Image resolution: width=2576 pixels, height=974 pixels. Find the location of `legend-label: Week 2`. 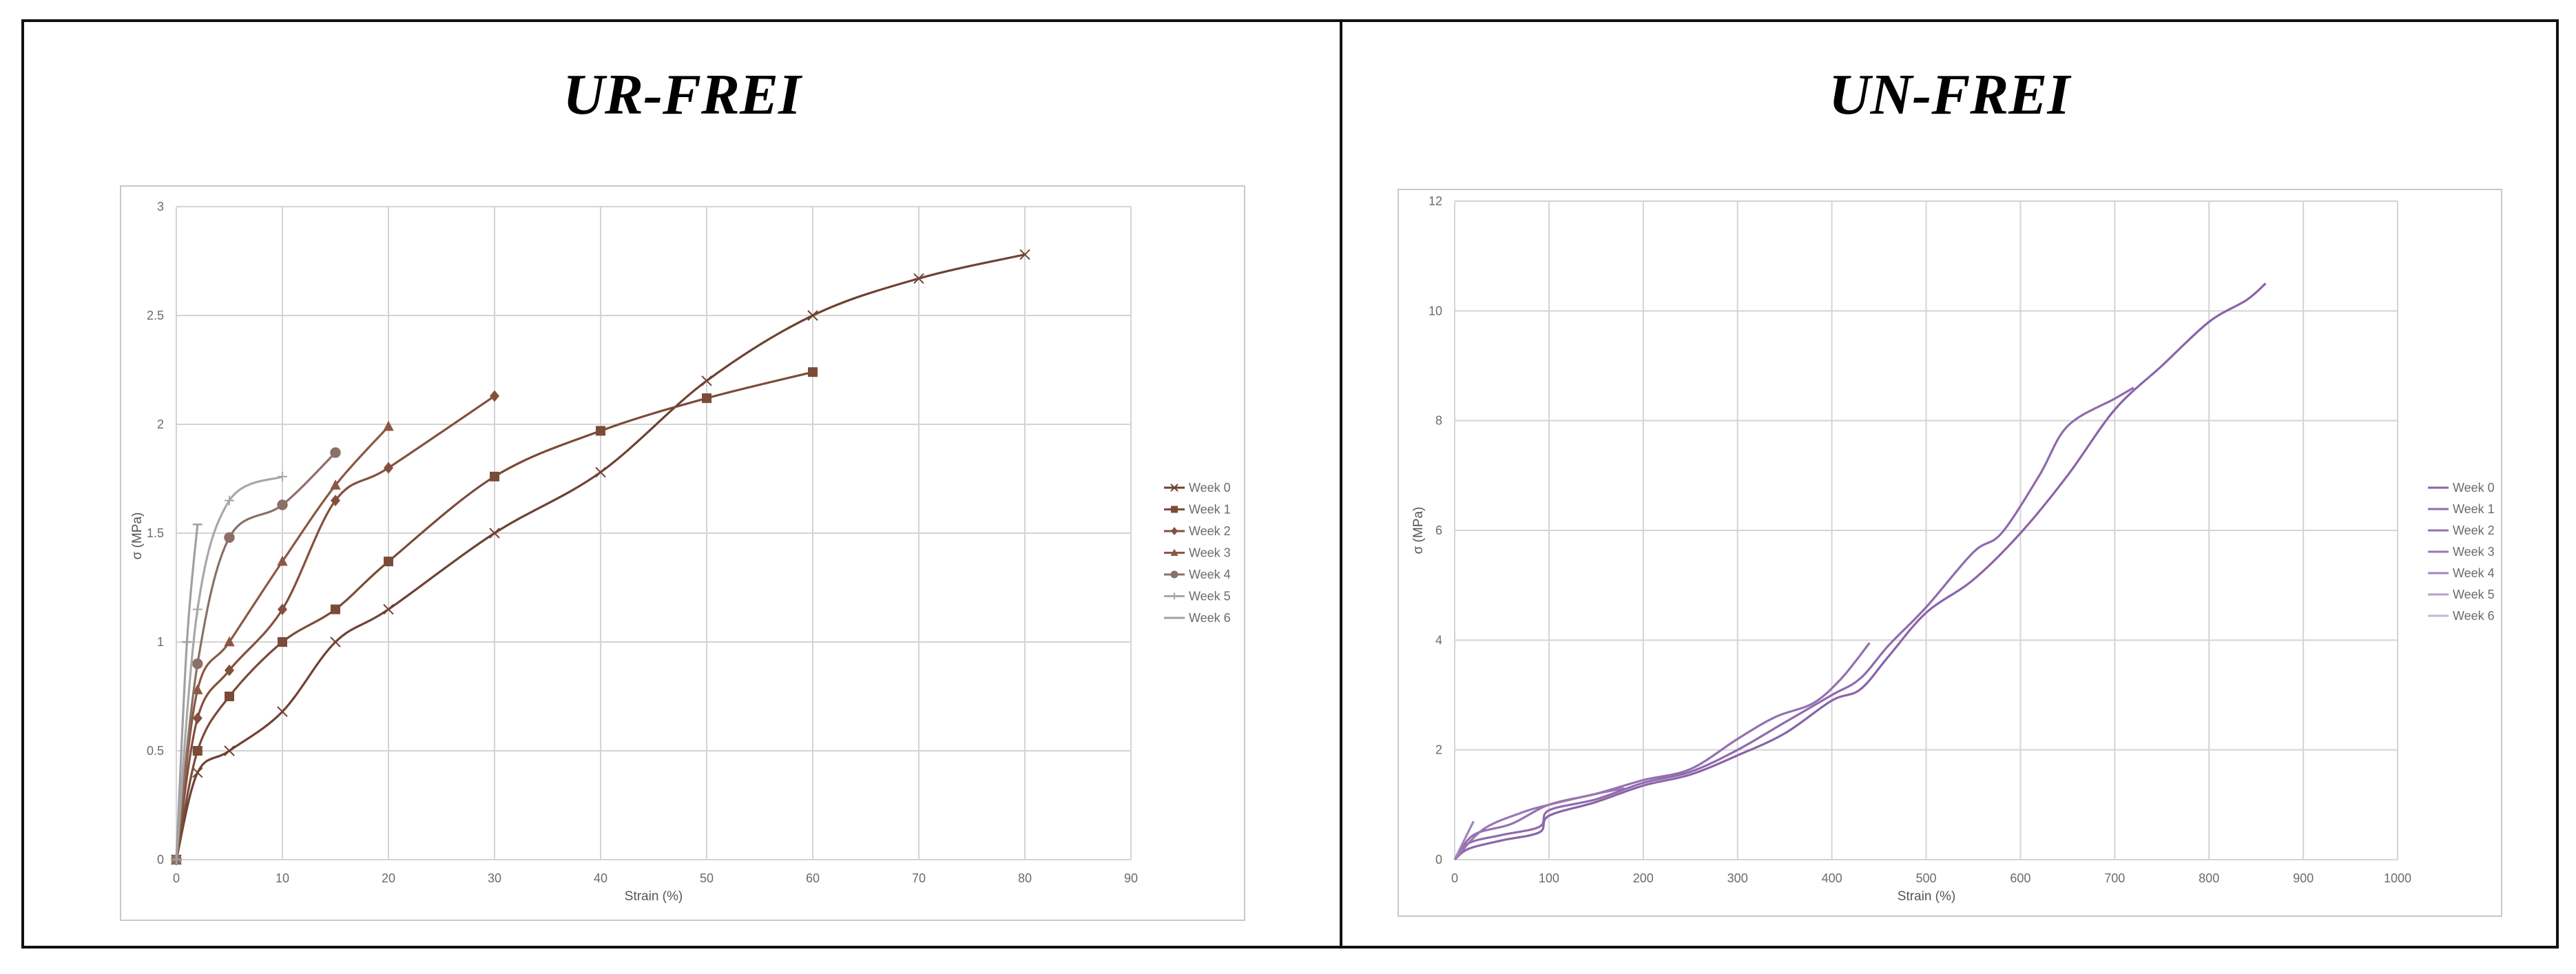

legend-label: Week 2 is located at coordinates (2474, 530).